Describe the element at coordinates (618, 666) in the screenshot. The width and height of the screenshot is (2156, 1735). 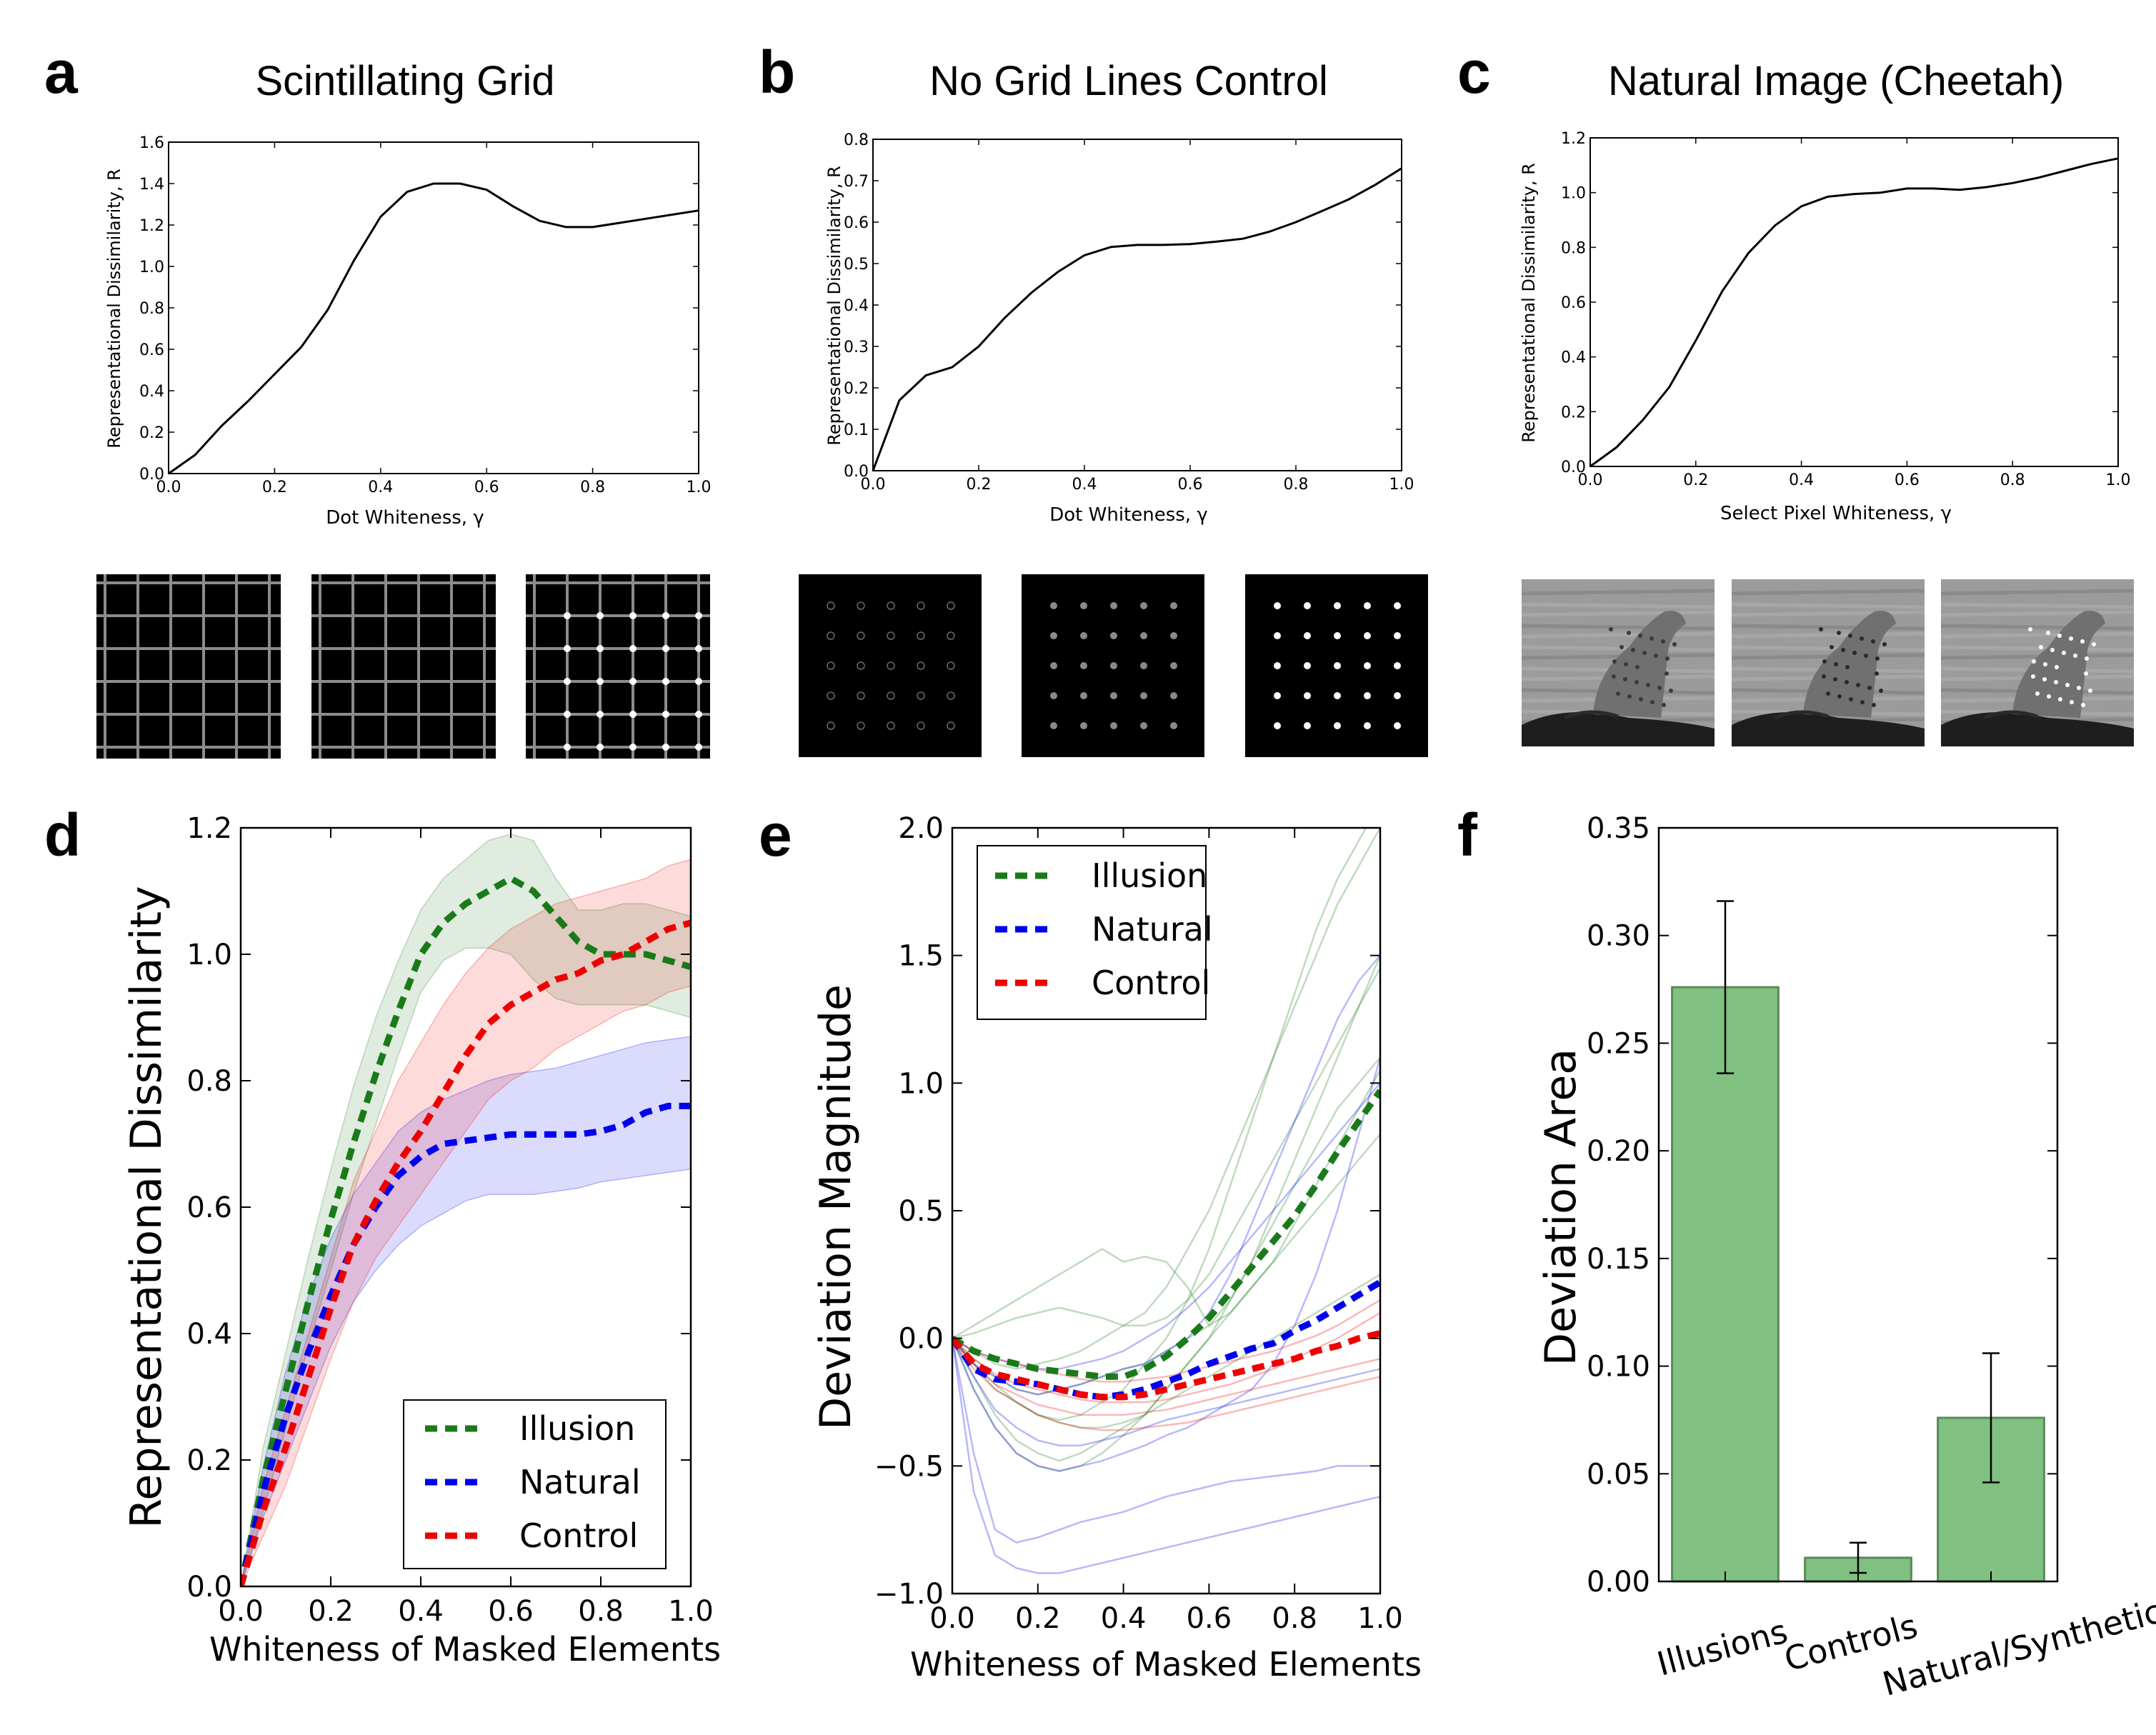
I see `stimulus-background` at that location.